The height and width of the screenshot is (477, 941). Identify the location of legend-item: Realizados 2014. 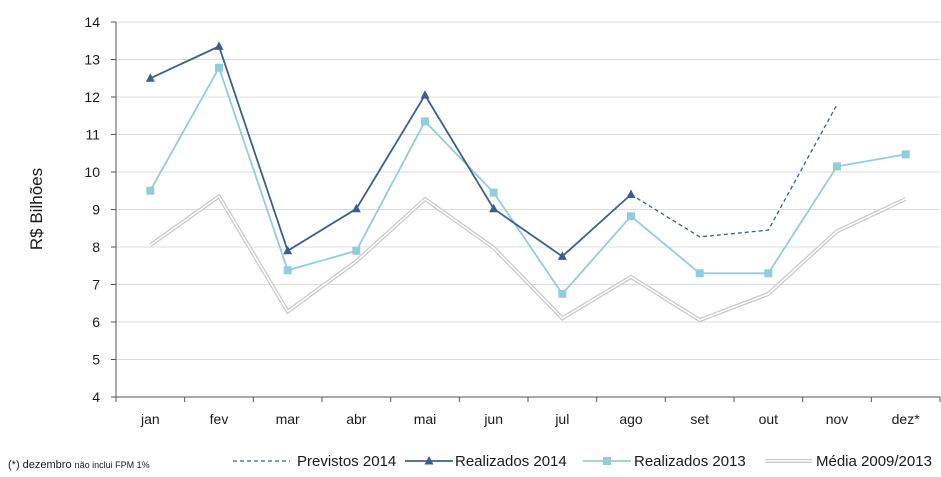
(486, 461).